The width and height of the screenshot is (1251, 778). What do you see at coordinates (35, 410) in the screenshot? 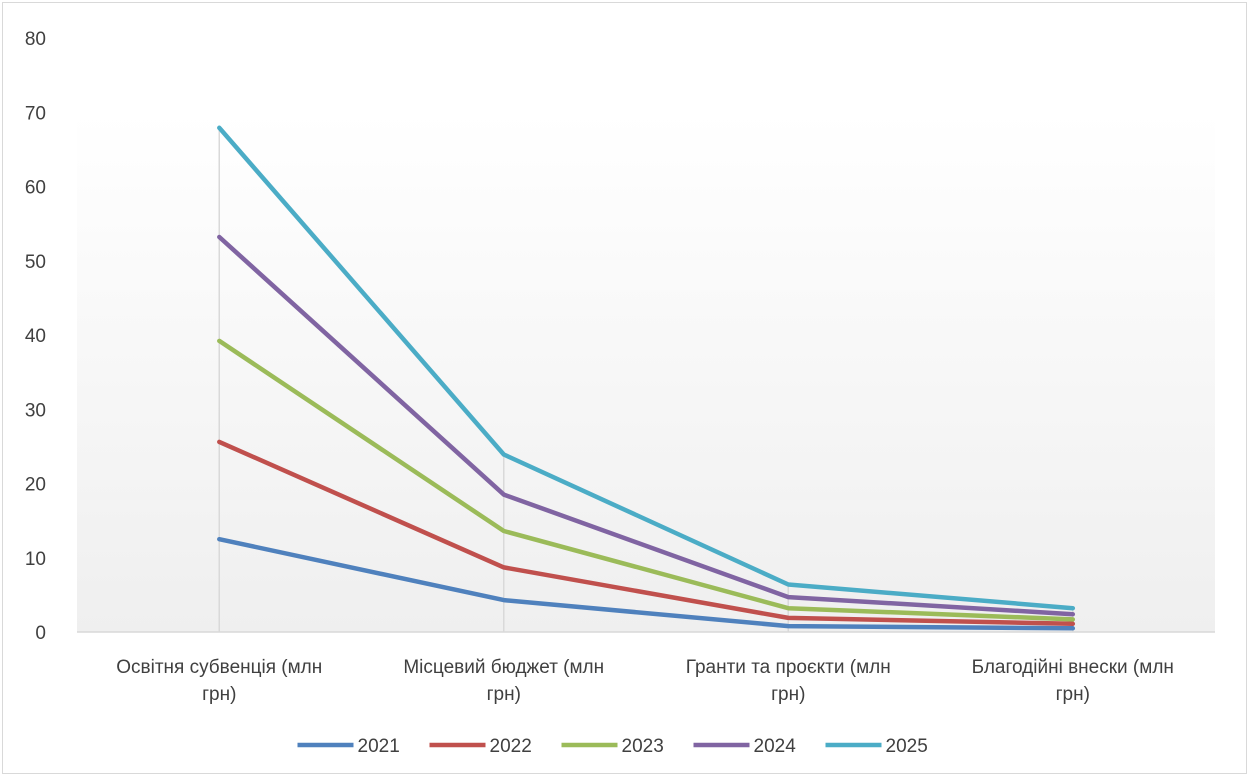
I see `y-tick-label: 30` at bounding box center [35, 410].